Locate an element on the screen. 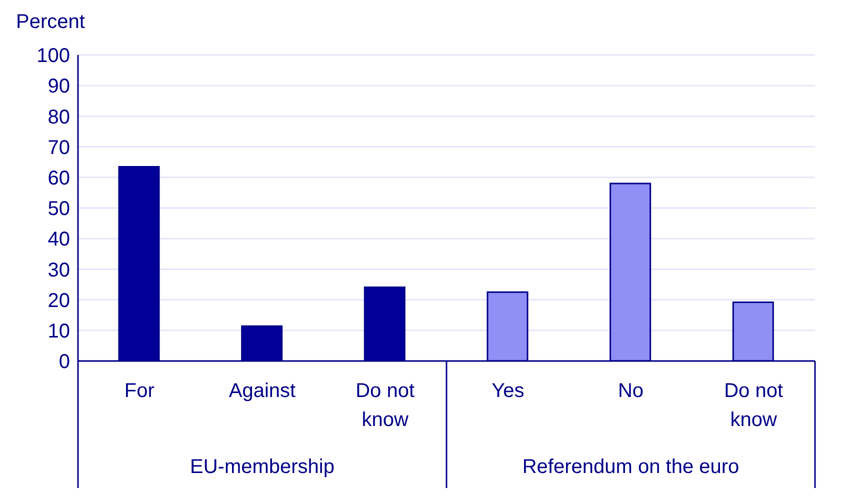  text: EU-membership is located at coordinates (262, 467).